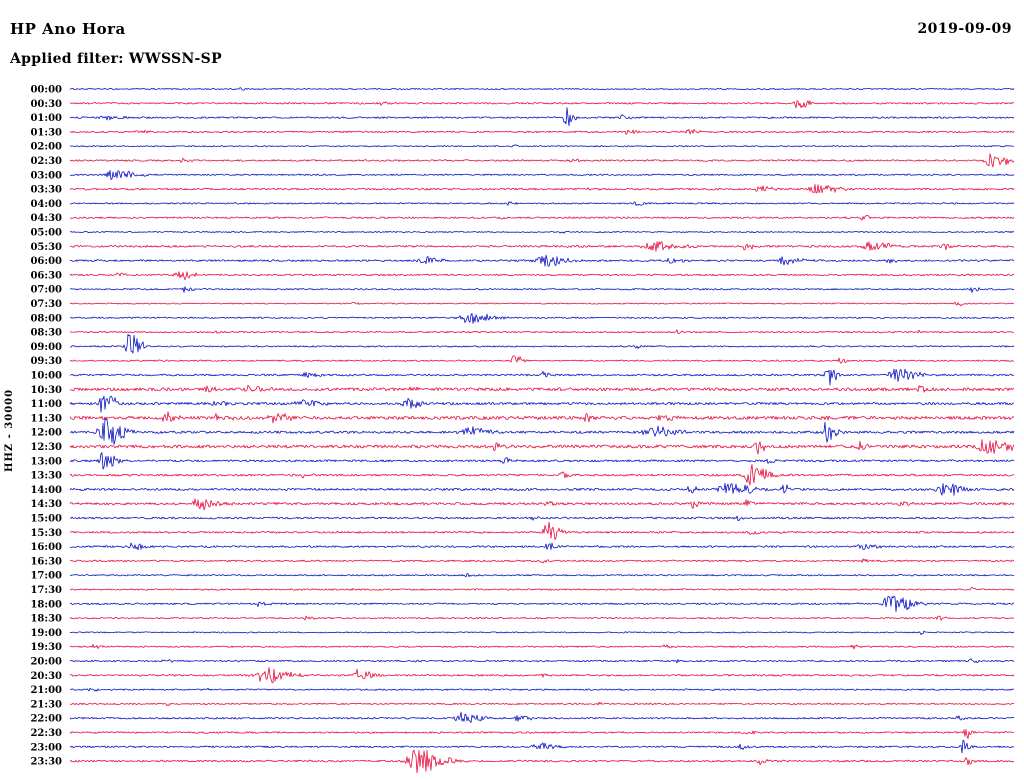 The height and width of the screenshot is (780, 1024). I want to click on trace-row-13:30, so click(542, 474).